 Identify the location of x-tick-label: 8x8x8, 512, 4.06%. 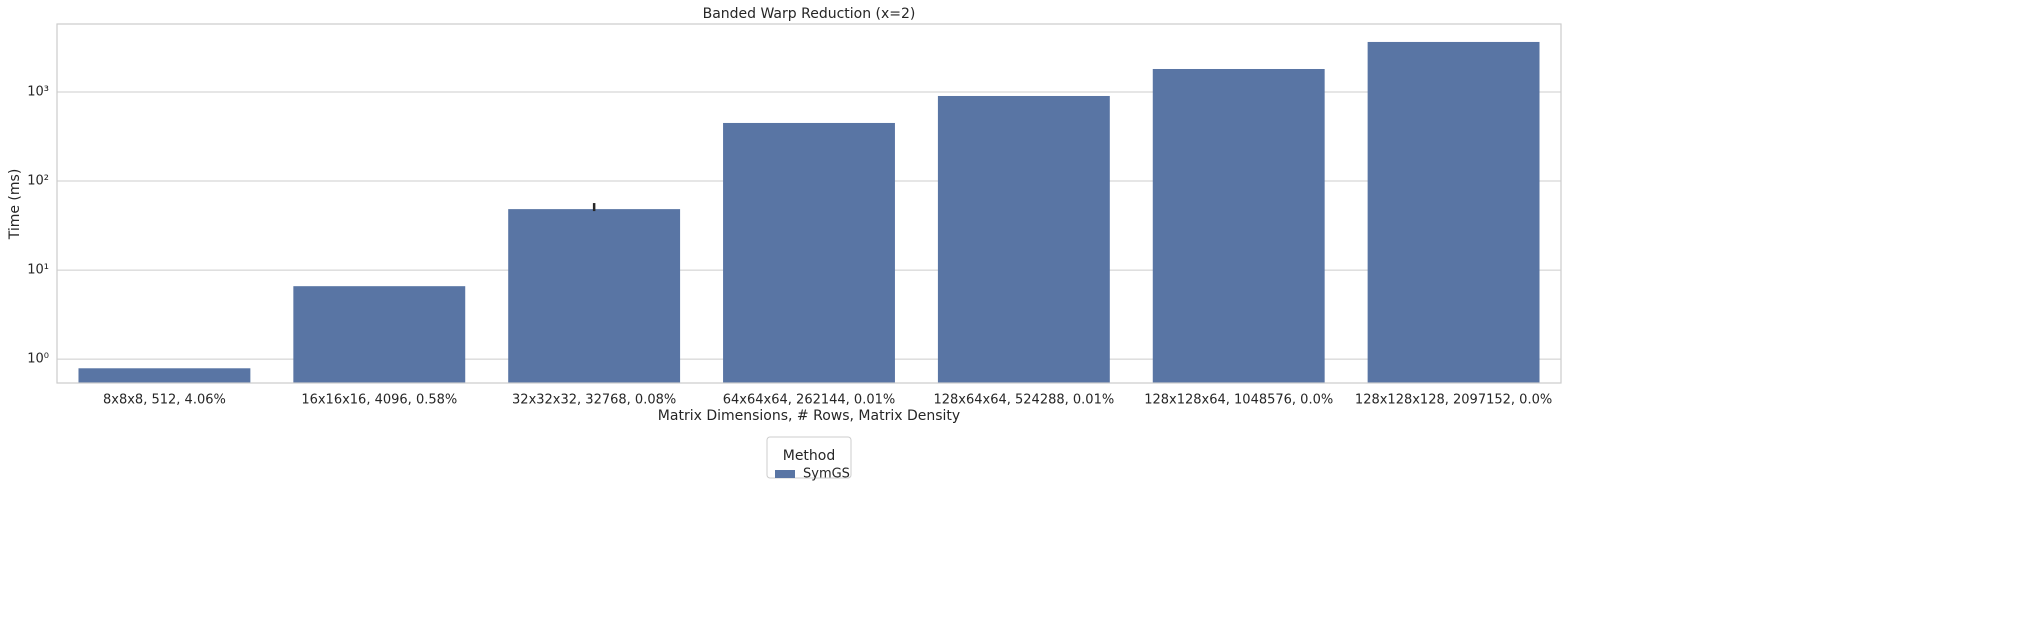
(164, 400).